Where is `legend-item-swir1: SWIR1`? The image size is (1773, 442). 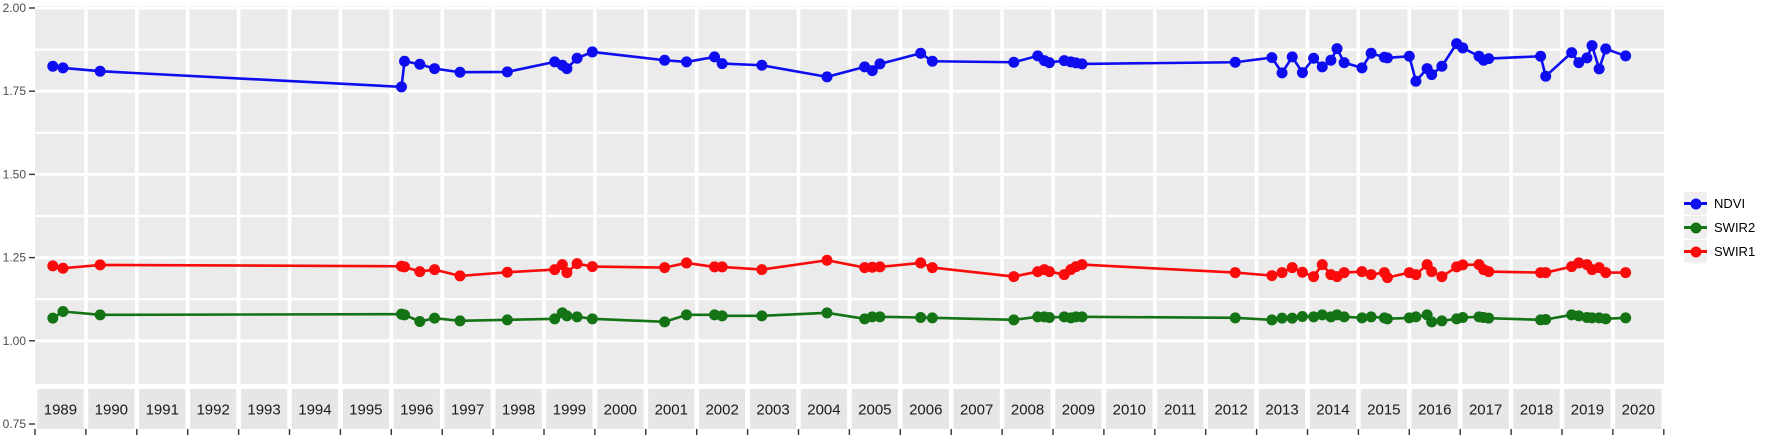 legend-item-swir1: SWIR1 is located at coordinates (1719, 251).